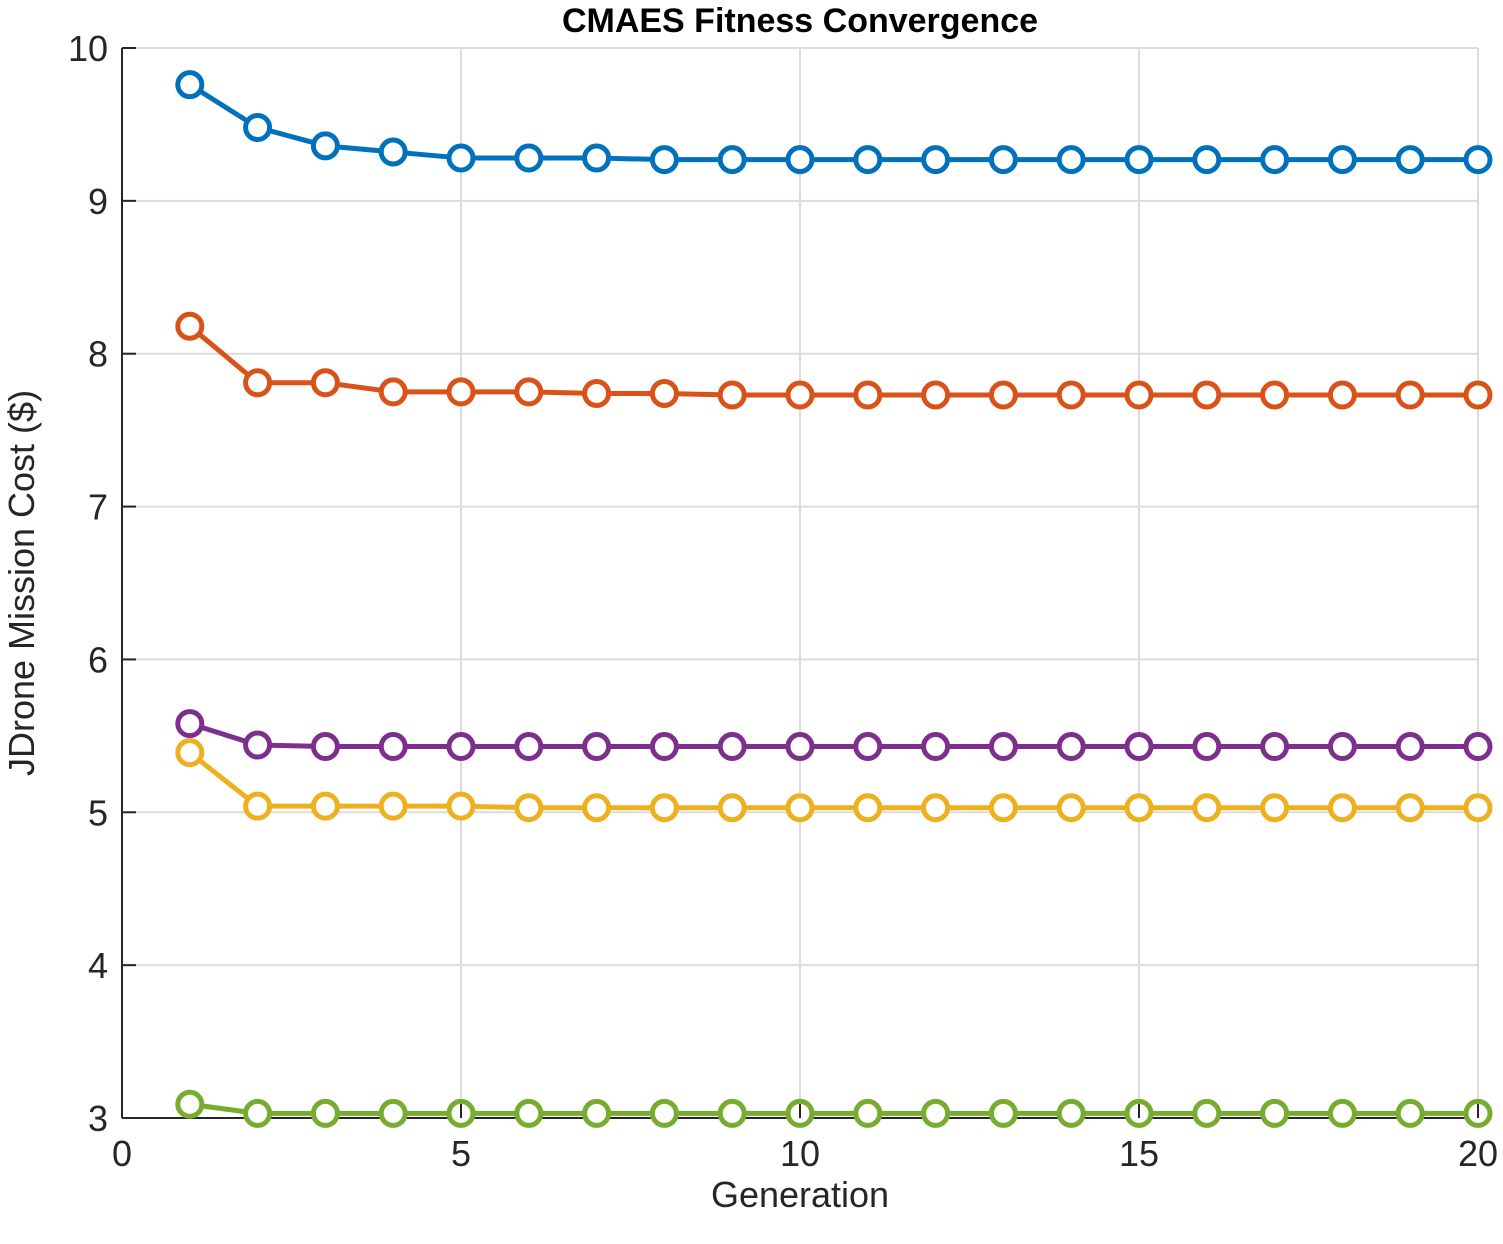 The image size is (1503, 1244). What do you see at coordinates (1139, 1153) in the screenshot?
I see `x-tick-label-3: 15` at bounding box center [1139, 1153].